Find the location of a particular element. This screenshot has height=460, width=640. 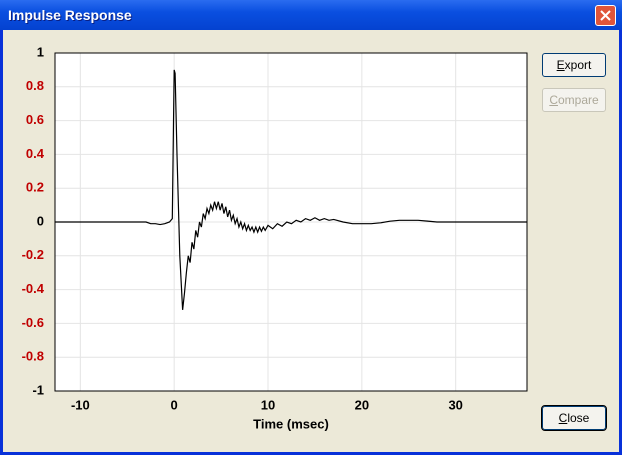

y-tick-label: 0.4 is located at coordinates (35, 153).